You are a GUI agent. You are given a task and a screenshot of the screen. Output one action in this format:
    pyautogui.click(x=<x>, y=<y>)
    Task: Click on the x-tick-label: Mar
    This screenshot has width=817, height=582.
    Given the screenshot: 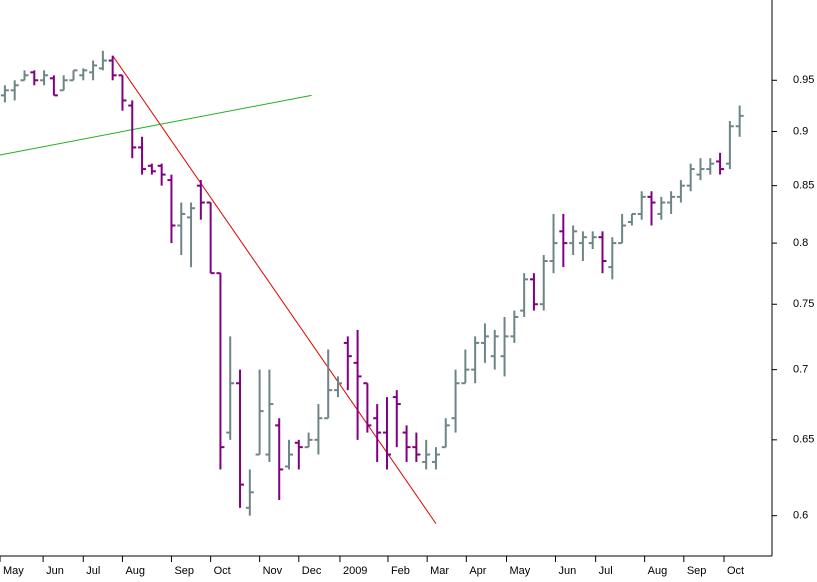 What is the action you would take?
    pyautogui.click(x=439, y=571)
    